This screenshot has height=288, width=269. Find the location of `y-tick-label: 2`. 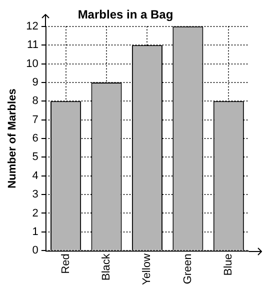

y-tick-label: 2 is located at coordinates (35, 213).